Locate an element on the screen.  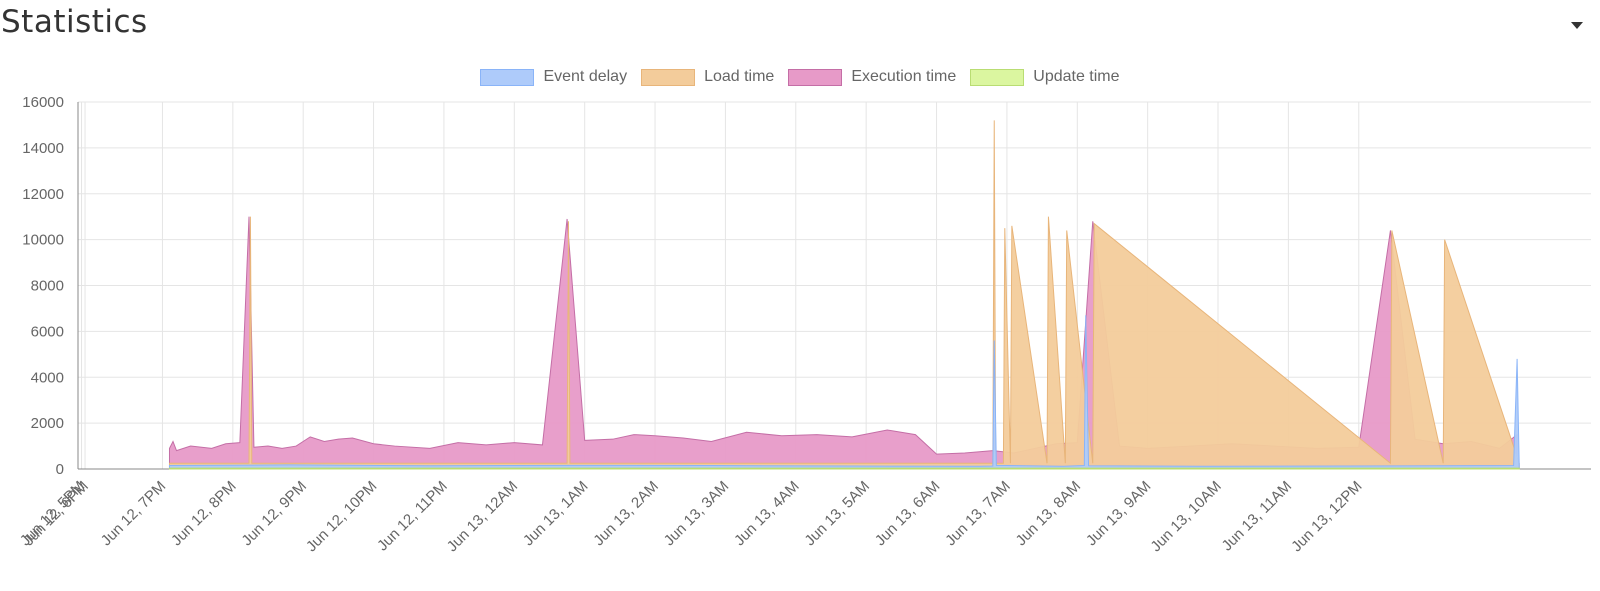
y-tick-label: 16000 is located at coordinates (43, 102).